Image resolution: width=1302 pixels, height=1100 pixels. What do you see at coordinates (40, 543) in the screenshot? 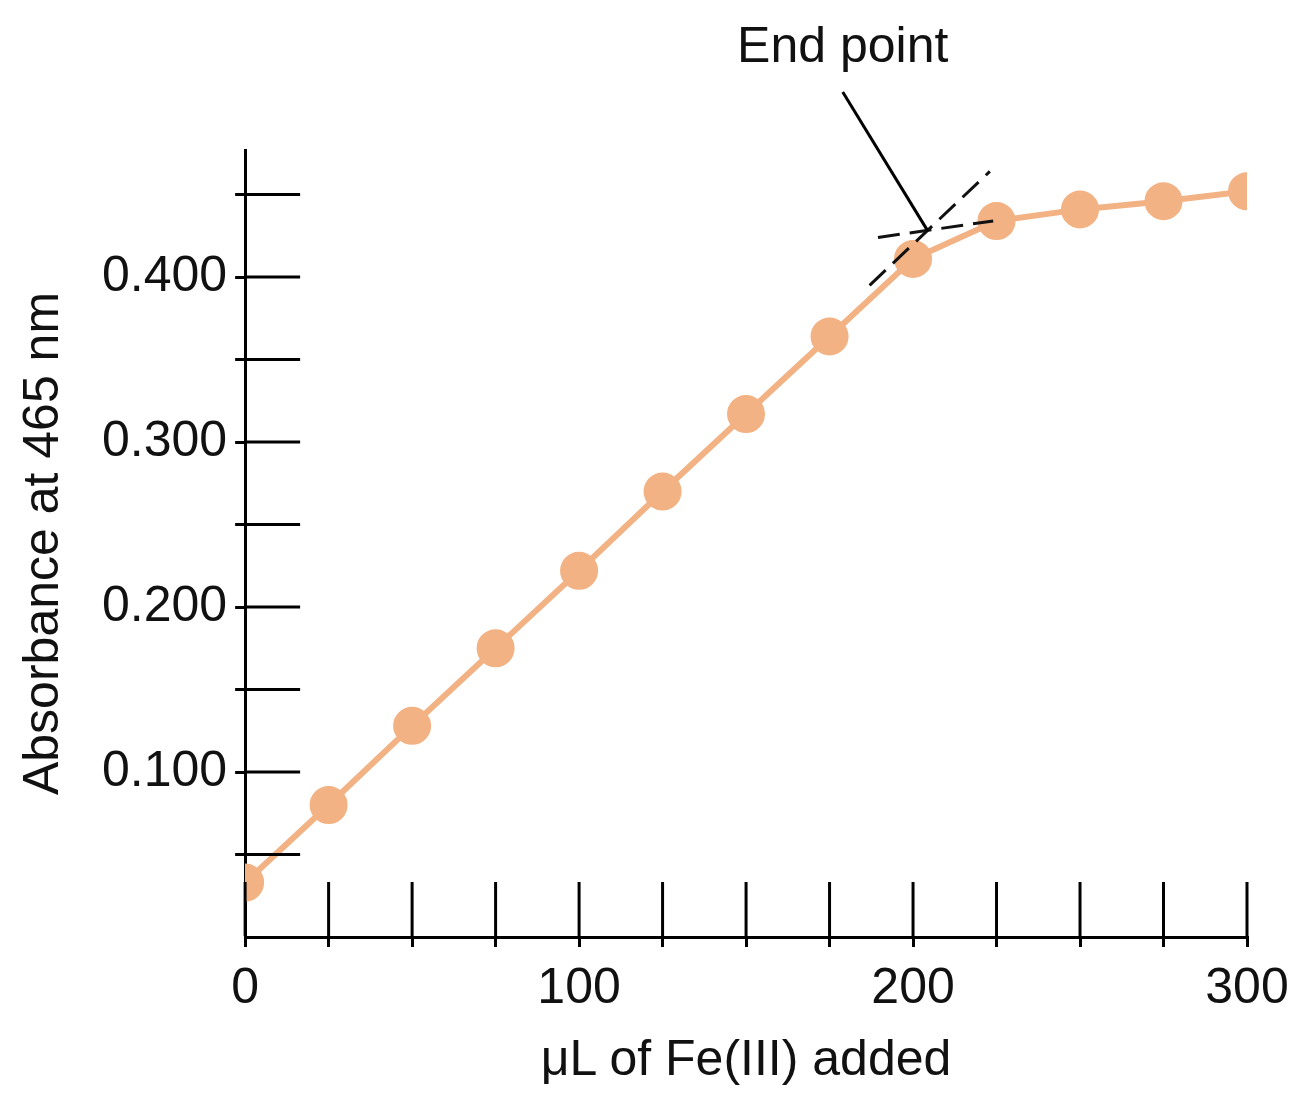
I see `y-axis-title: Absorbance at 465 nm` at bounding box center [40, 543].